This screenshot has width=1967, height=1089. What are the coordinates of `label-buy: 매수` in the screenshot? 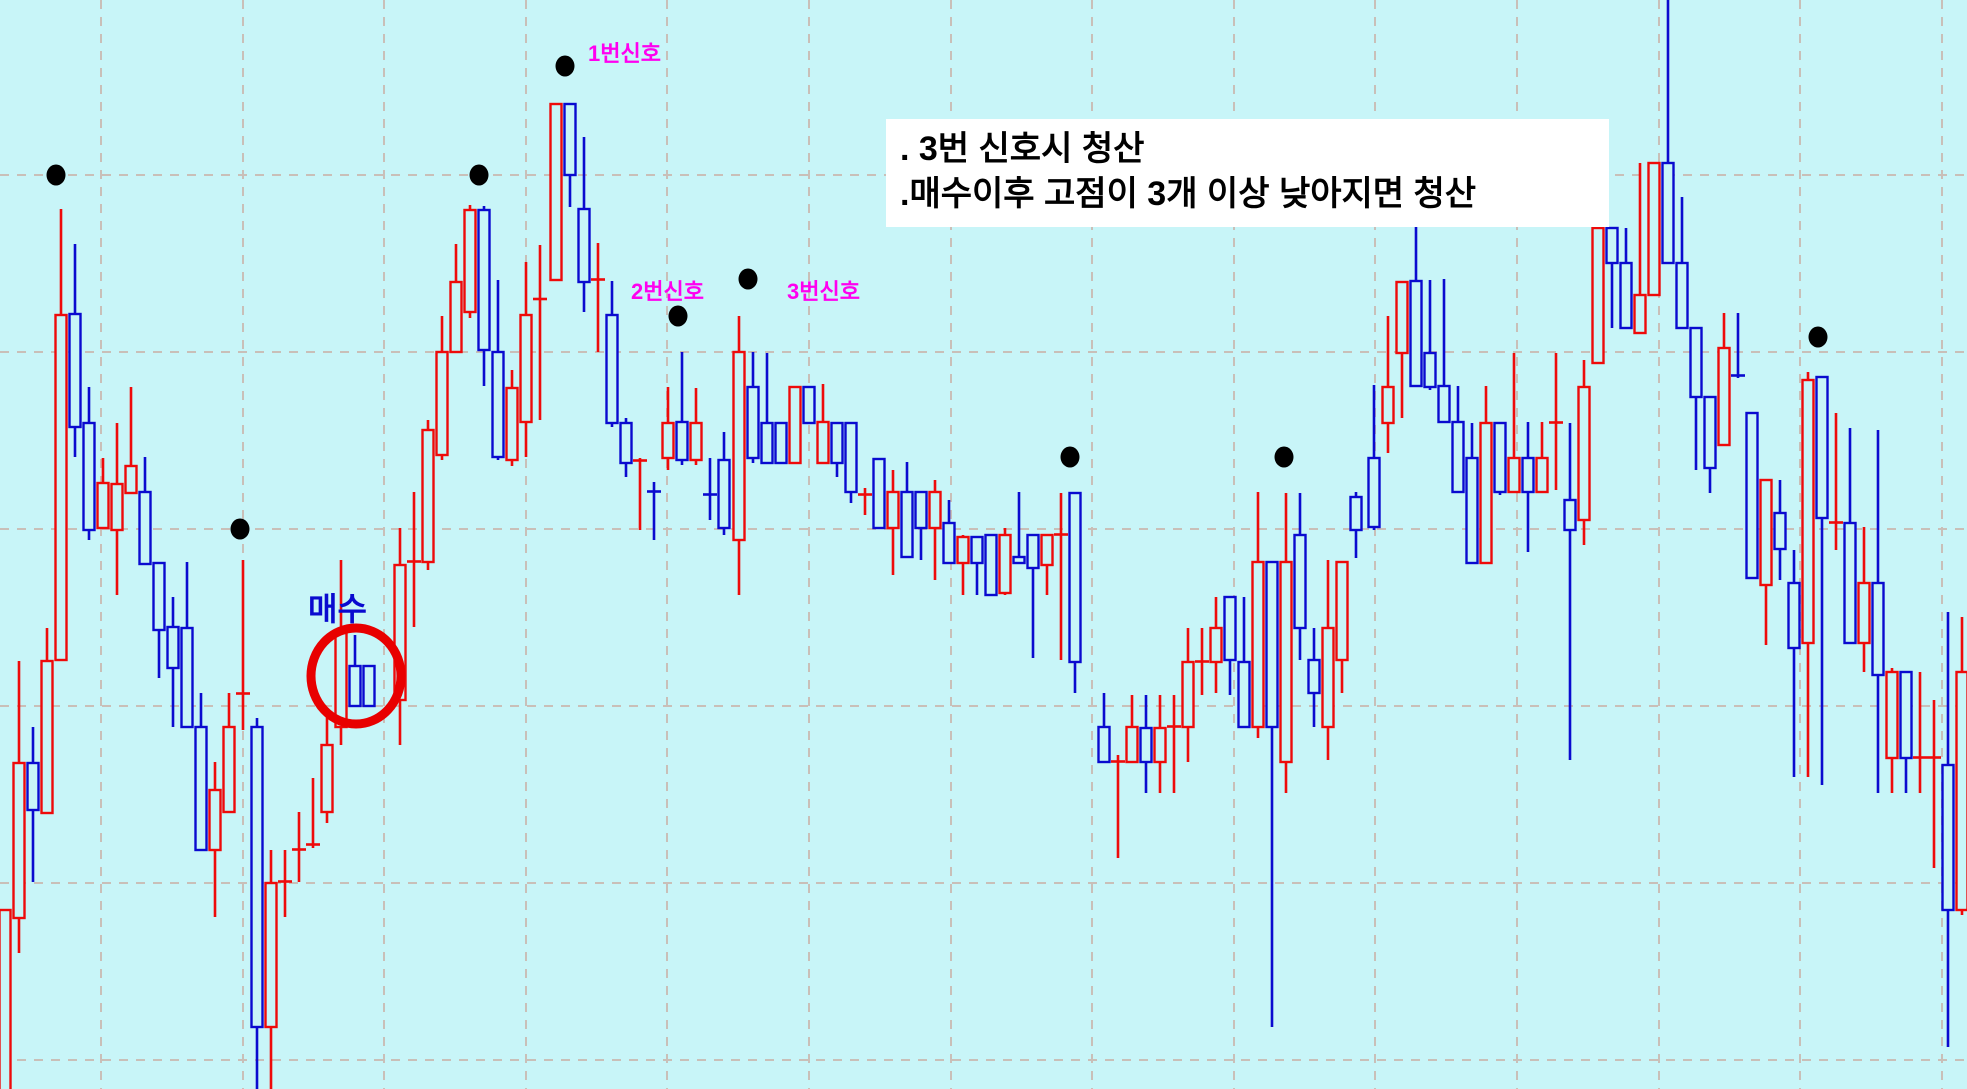 It's located at (337, 609).